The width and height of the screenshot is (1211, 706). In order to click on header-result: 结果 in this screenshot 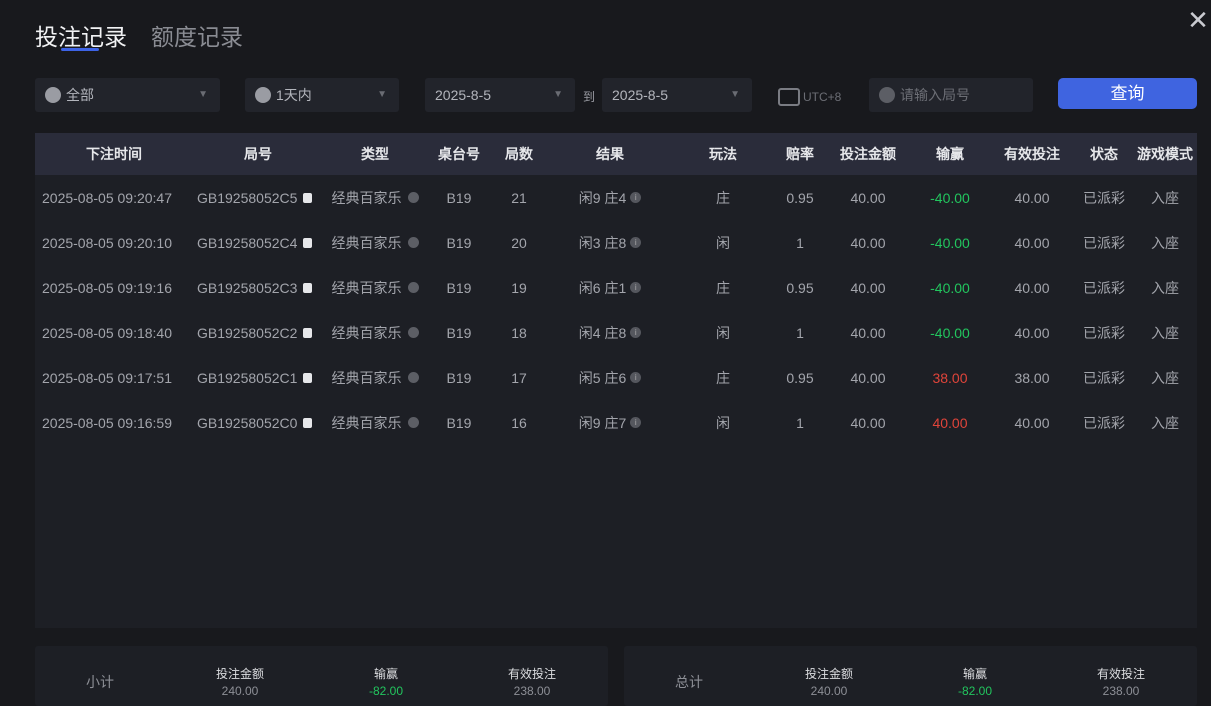, I will do `click(610, 154)`.